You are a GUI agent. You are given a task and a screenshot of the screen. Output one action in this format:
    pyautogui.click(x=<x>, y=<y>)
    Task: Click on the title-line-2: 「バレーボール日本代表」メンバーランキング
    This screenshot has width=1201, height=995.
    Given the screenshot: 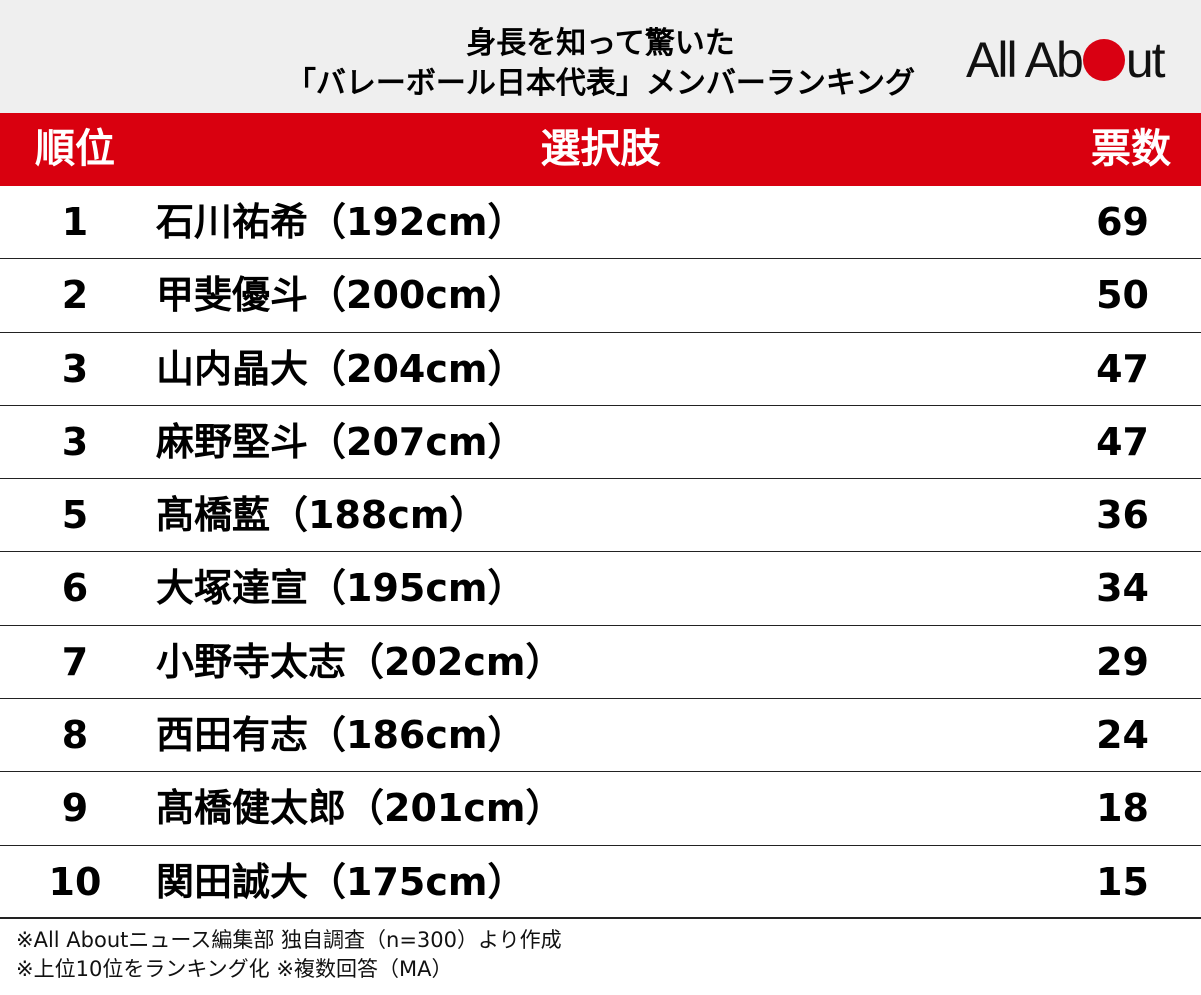 What is the action you would take?
    pyautogui.click(x=600, y=83)
    